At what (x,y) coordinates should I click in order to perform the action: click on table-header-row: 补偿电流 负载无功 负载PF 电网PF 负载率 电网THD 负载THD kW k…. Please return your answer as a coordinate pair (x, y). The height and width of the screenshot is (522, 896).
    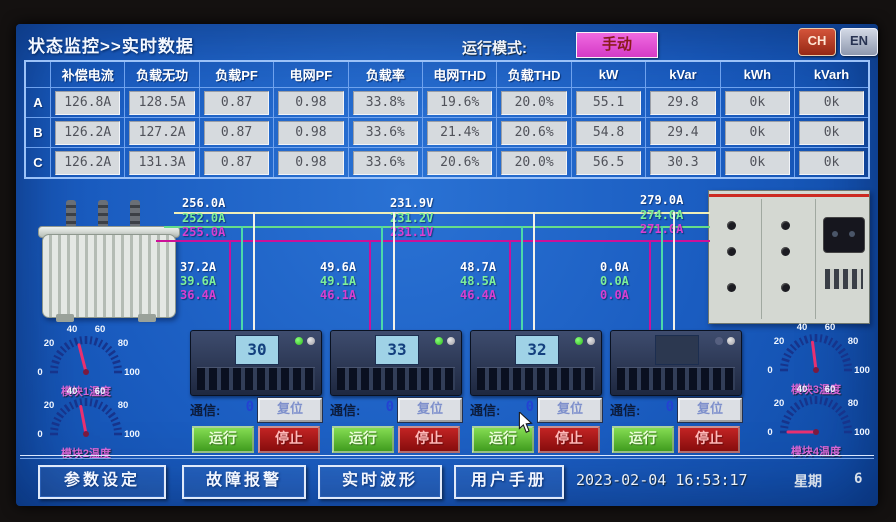
    Looking at the image, I should click on (447, 74).